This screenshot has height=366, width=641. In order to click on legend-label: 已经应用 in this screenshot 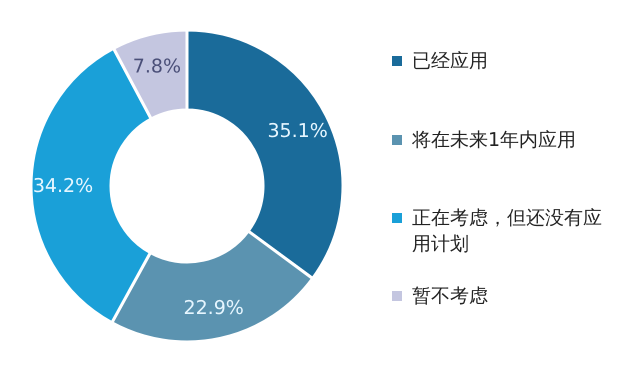, I will do `click(450, 61)`.